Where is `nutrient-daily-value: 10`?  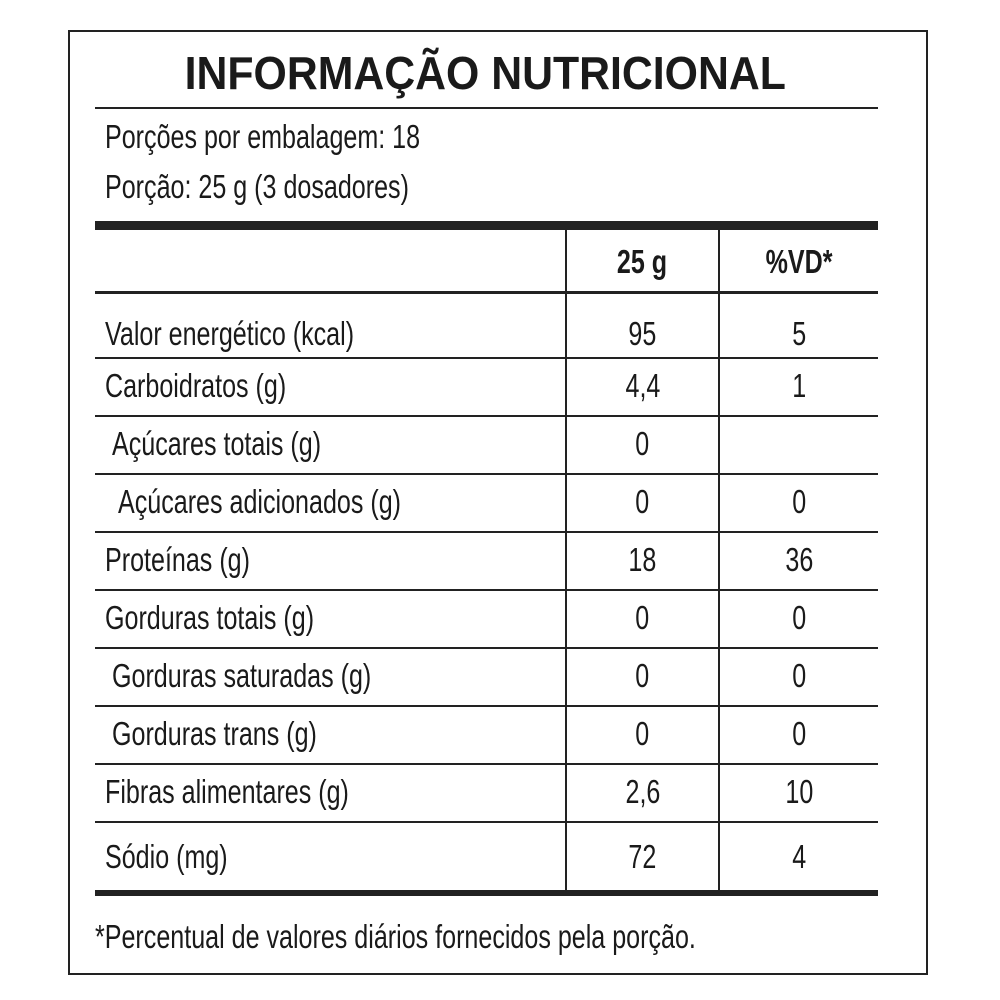
nutrient-daily-value: 10 is located at coordinates (799, 791).